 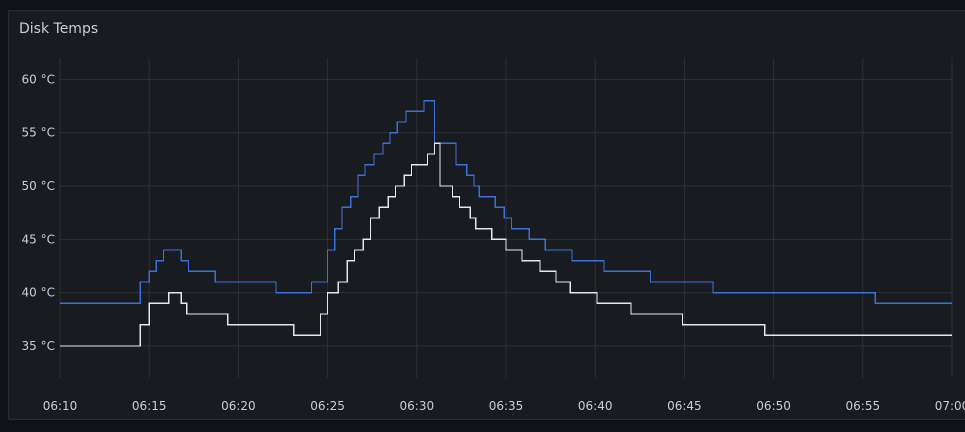 What do you see at coordinates (38, 346) in the screenshot?
I see `y-tick-label: 35 °C` at bounding box center [38, 346].